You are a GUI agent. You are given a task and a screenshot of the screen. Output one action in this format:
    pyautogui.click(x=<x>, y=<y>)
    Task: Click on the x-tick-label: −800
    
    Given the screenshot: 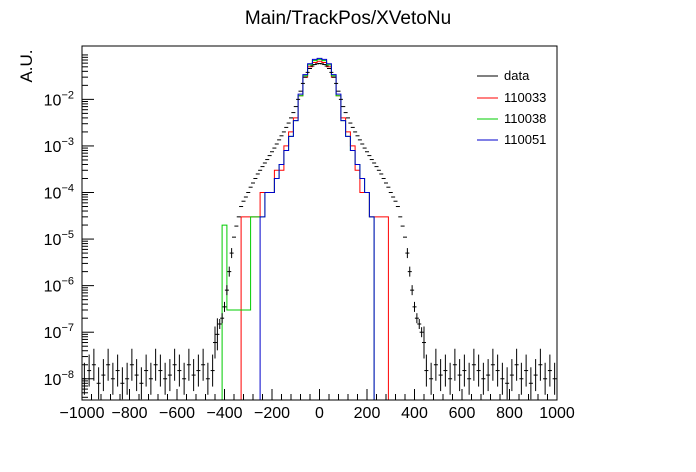 What is the action you would take?
    pyautogui.click(x=129, y=413)
    